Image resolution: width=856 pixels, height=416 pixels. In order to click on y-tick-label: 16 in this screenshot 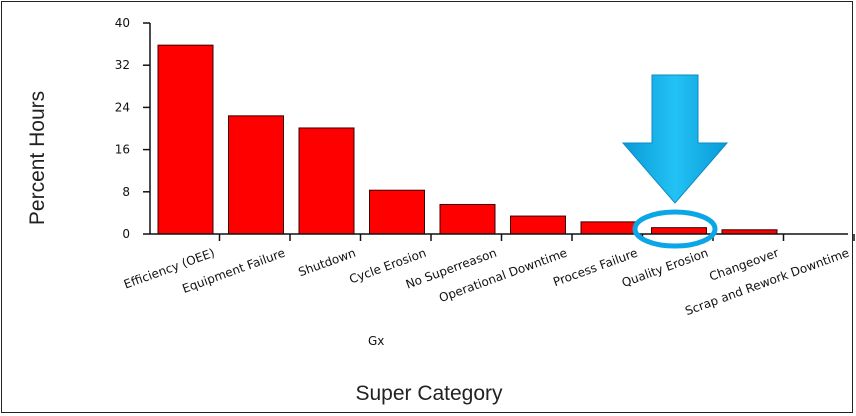, I will do `click(122, 150)`.